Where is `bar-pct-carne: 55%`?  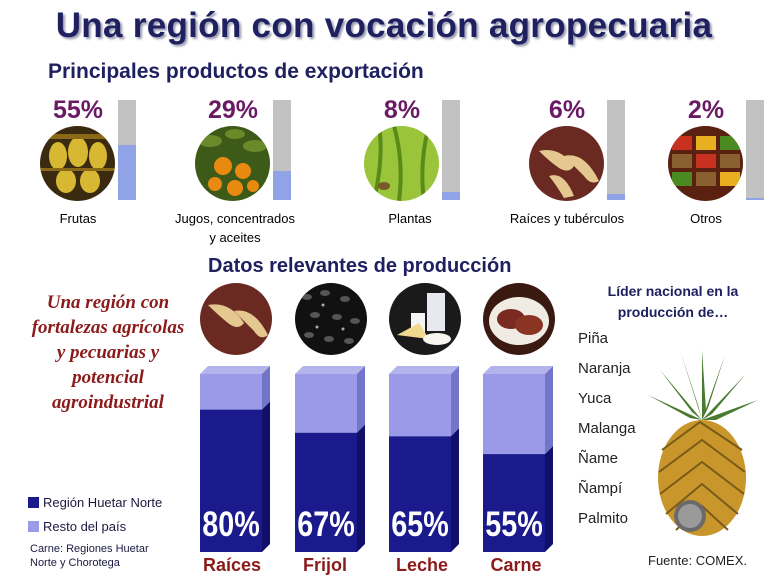
bar-pct-carne: 55% is located at coordinates (514, 524).